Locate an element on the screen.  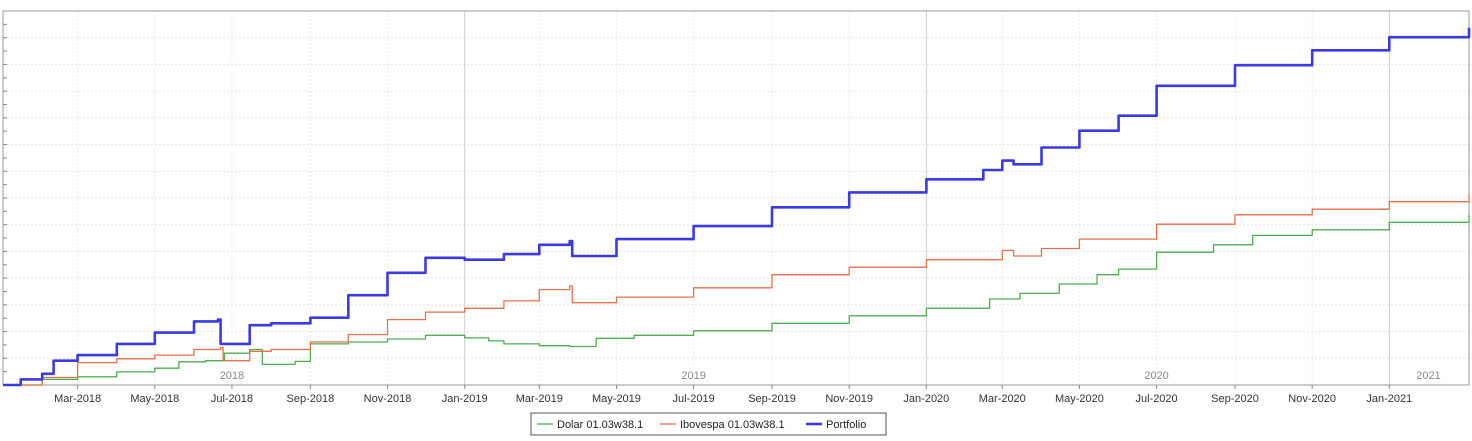
x-tick-label: Mar-2019 is located at coordinates (539, 399).